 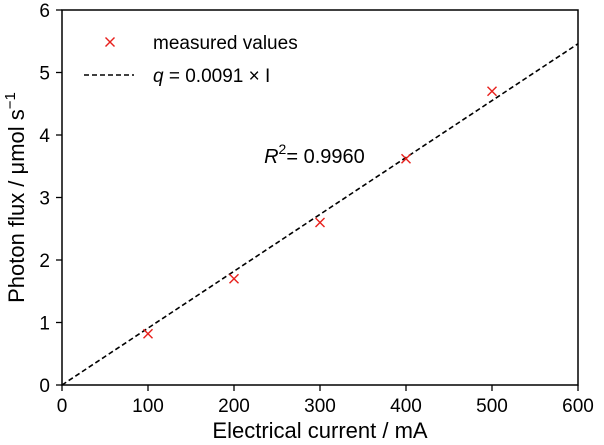 What do you see at coordinates (283, 149) in the screenshot?
I see `r-squared-exponent: 2` at bounding box center [283, 149].